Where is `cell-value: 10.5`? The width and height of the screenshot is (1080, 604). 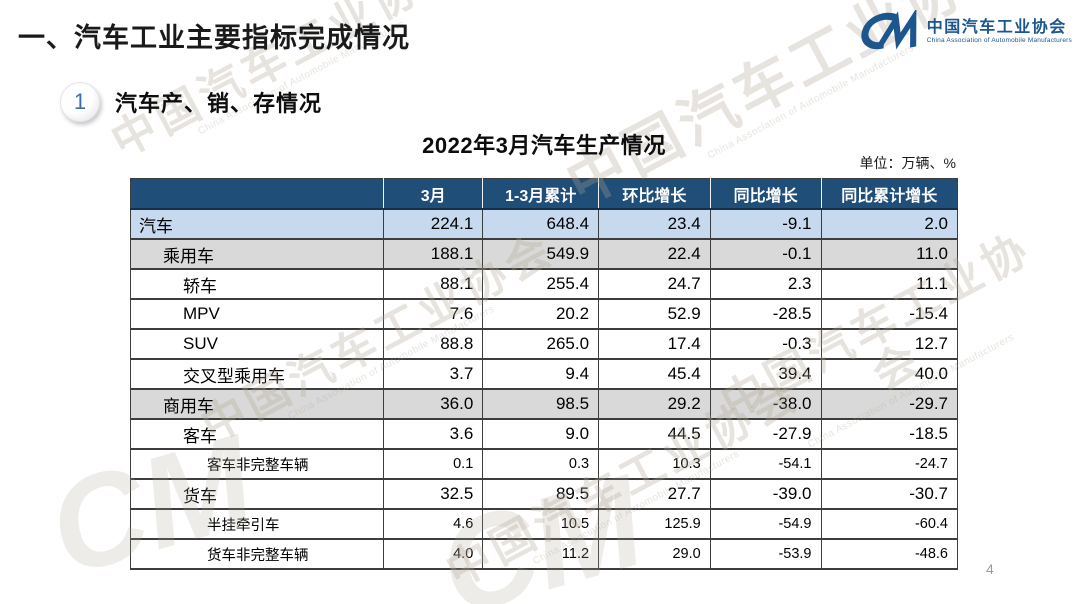
cell-value: 10.5 is located at coordinates (541, 524).